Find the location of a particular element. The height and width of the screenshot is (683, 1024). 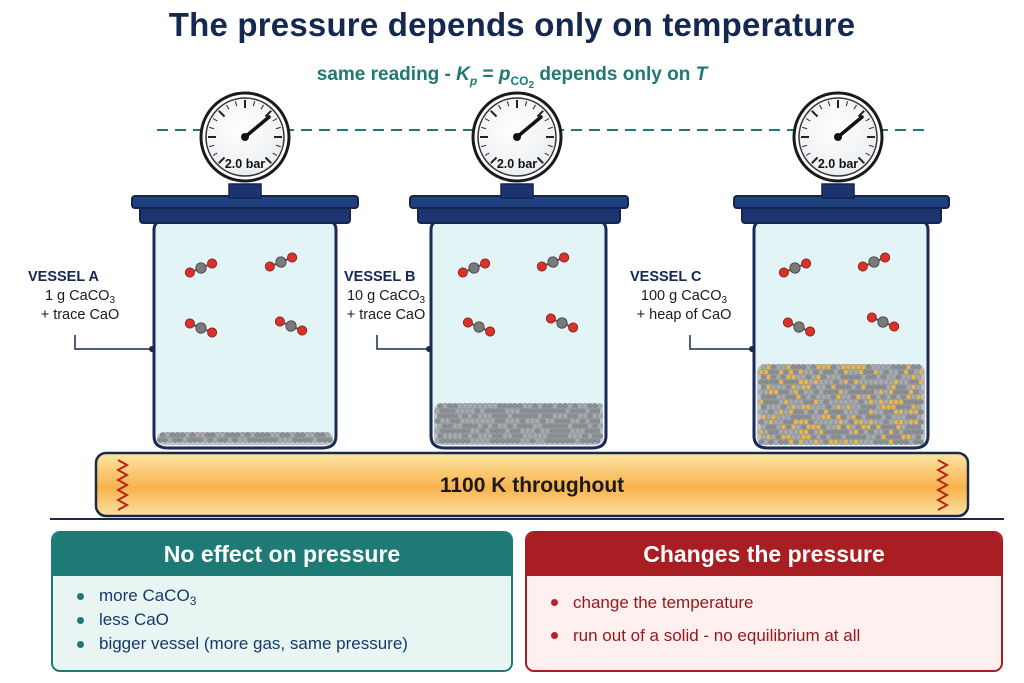

temperature-label: 1100 K throughout is located at coordinates (532, 485).